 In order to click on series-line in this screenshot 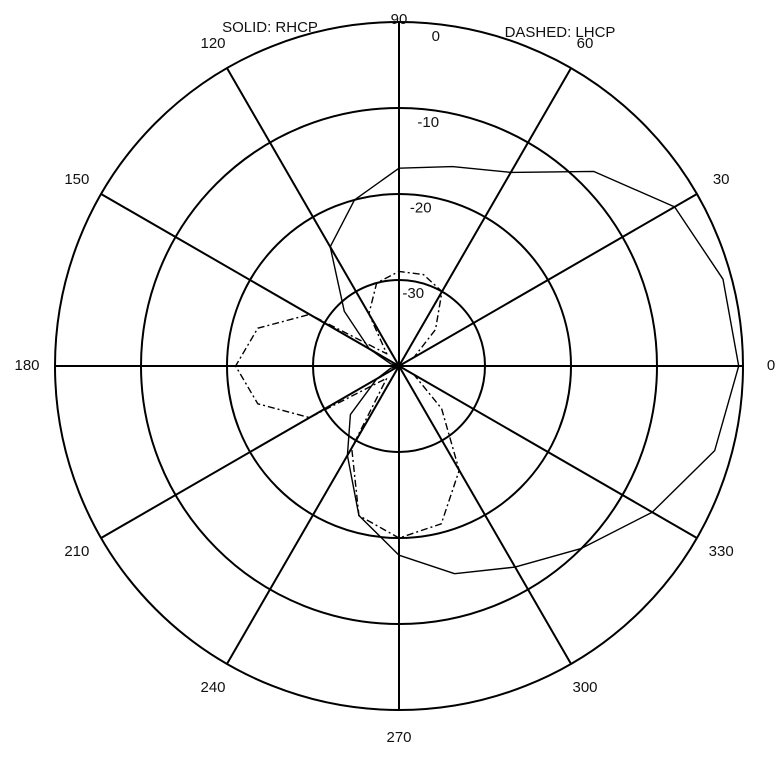, I will do `click(347, 404)`.